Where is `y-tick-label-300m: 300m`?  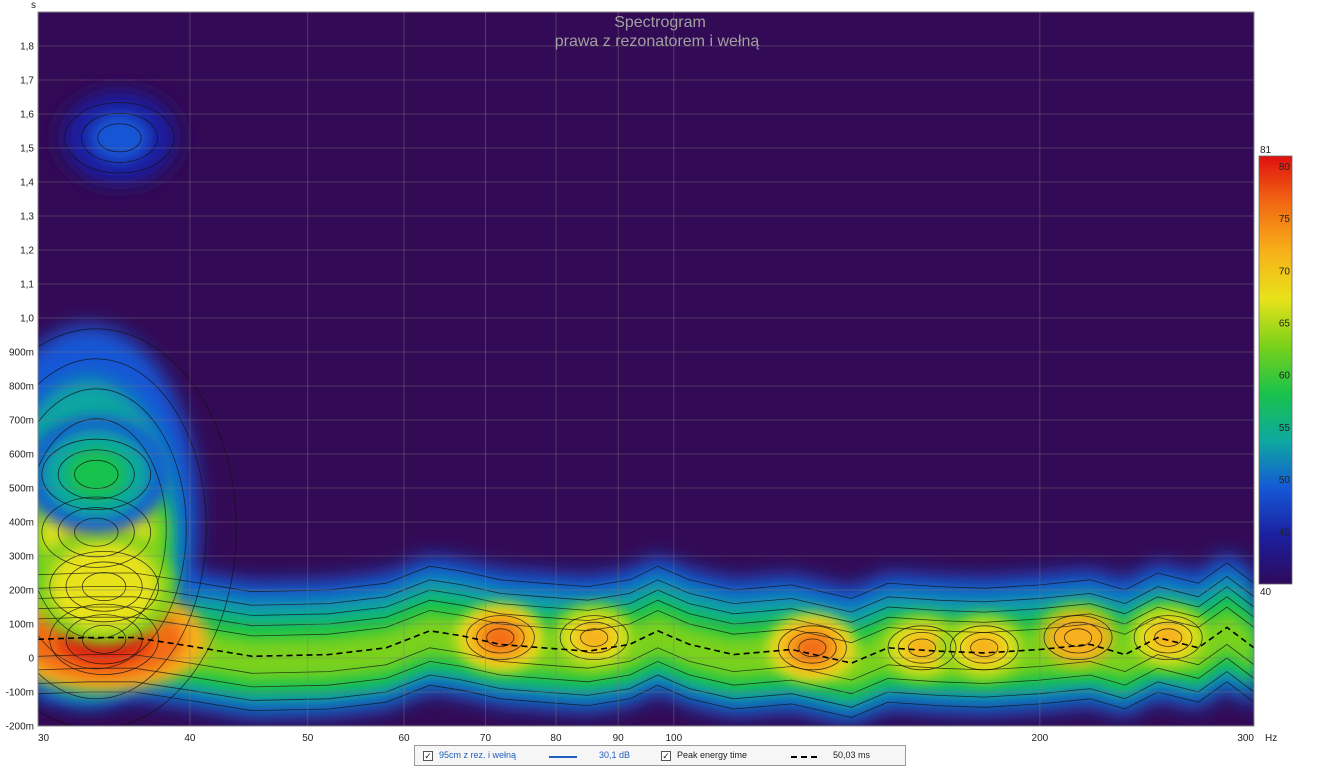
y-tick-label-300m: 300m is located at coordinates (21, 557).